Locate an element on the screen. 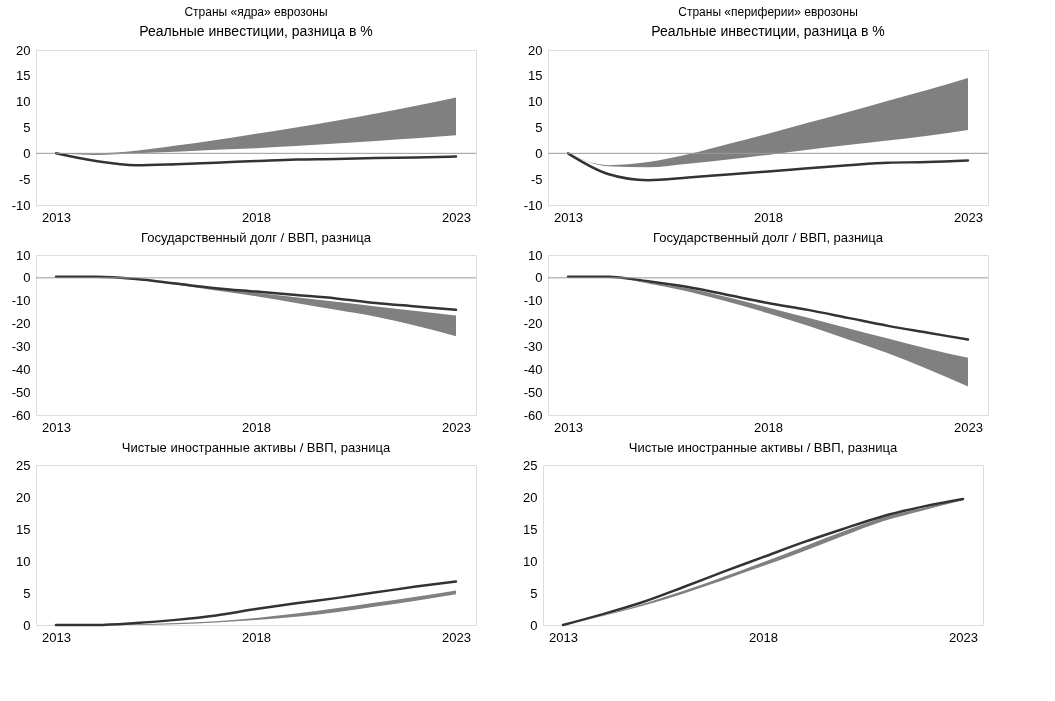  chart-title: Страны «ядра» еврозоны is located at coordinates (256, 12).